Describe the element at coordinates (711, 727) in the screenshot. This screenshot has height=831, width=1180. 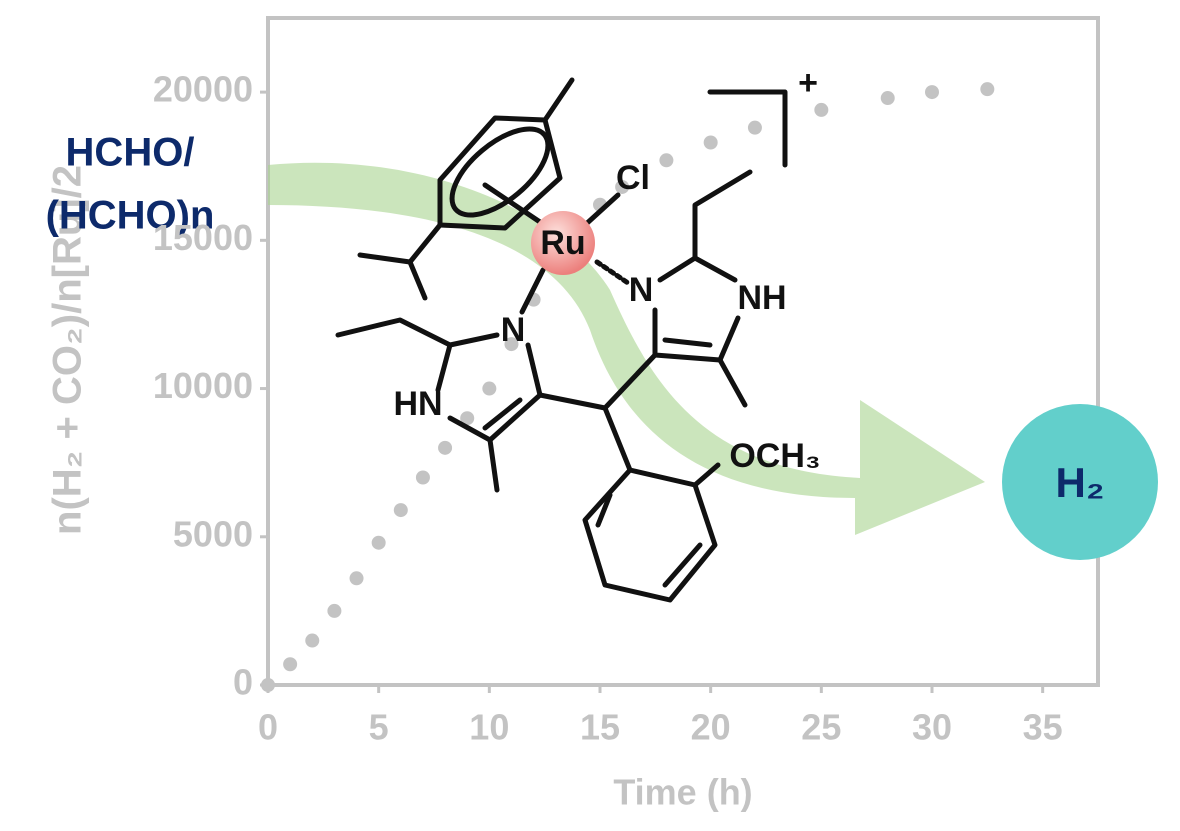
I see `x-tick-label: 20` at that location.